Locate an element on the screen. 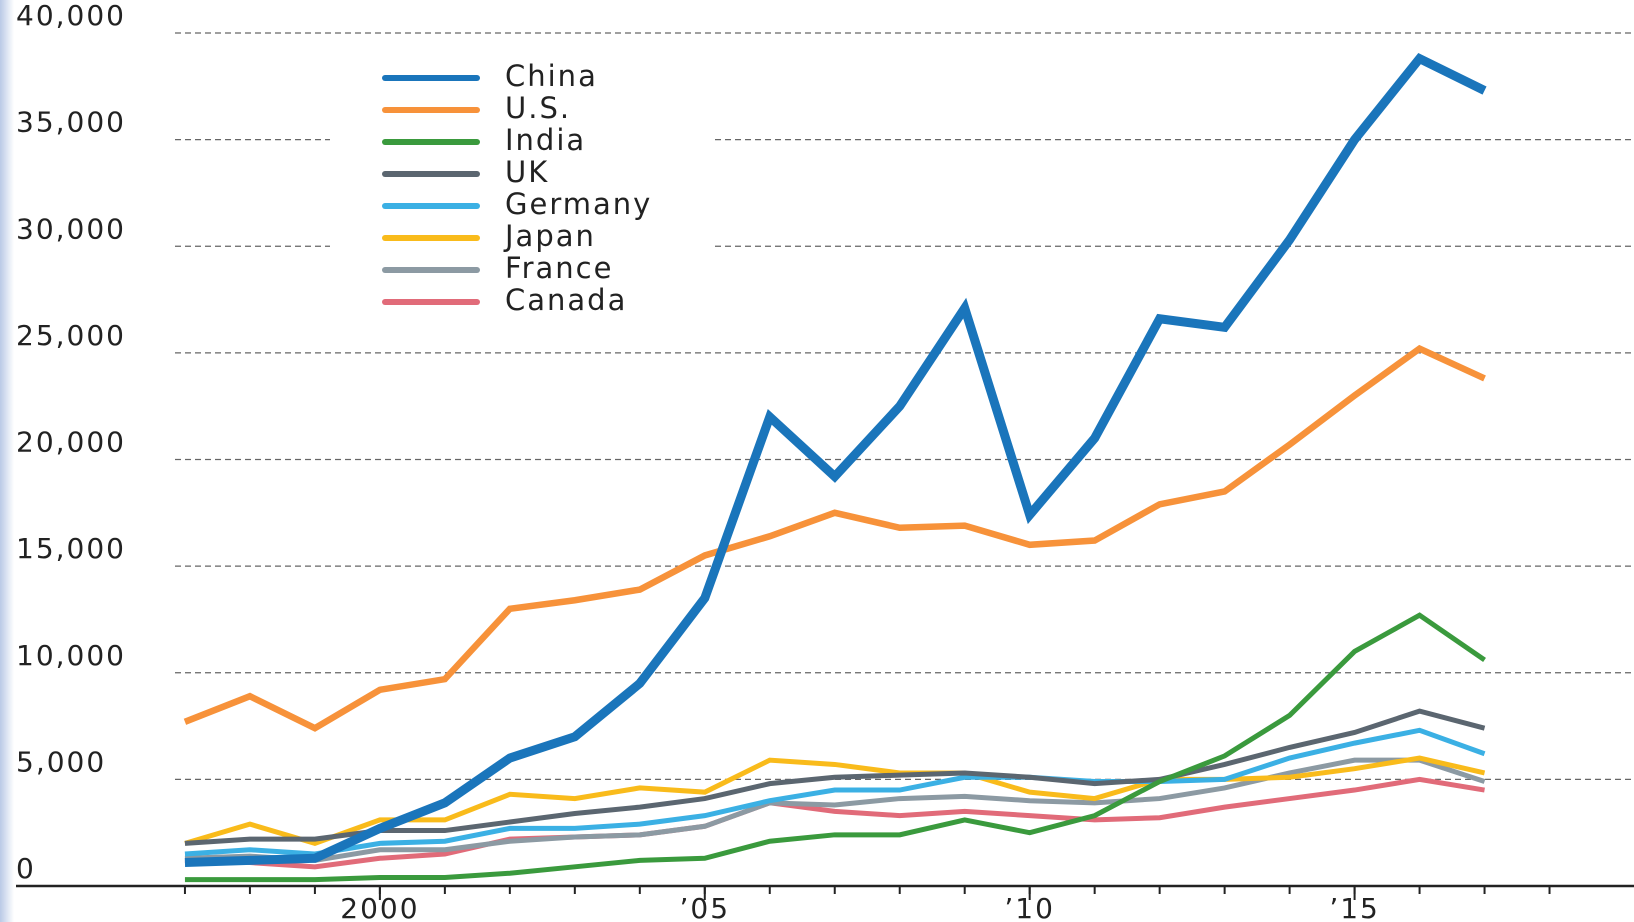 Image resolution: width=1634 pixels, height=922 pixels. edge-strip is located at coordinates (7, 461).